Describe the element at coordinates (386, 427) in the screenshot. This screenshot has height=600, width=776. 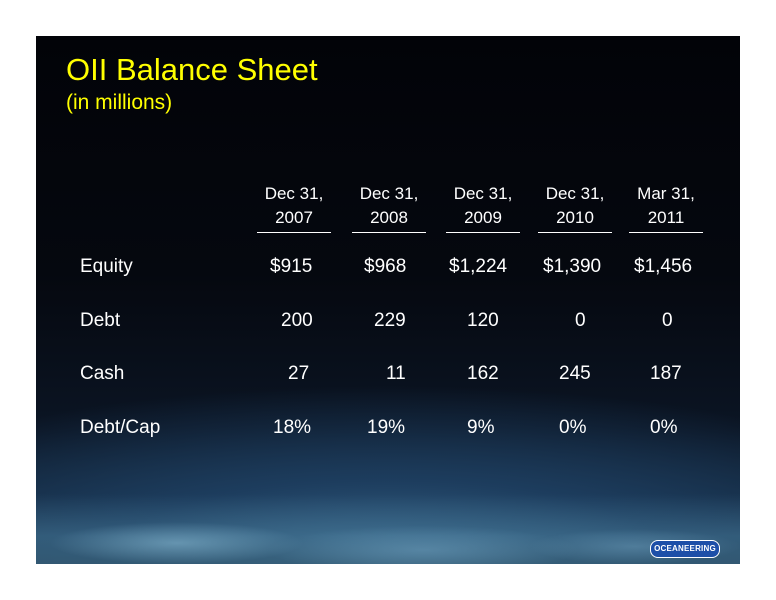
I see `table-cell: 19%` at that location.